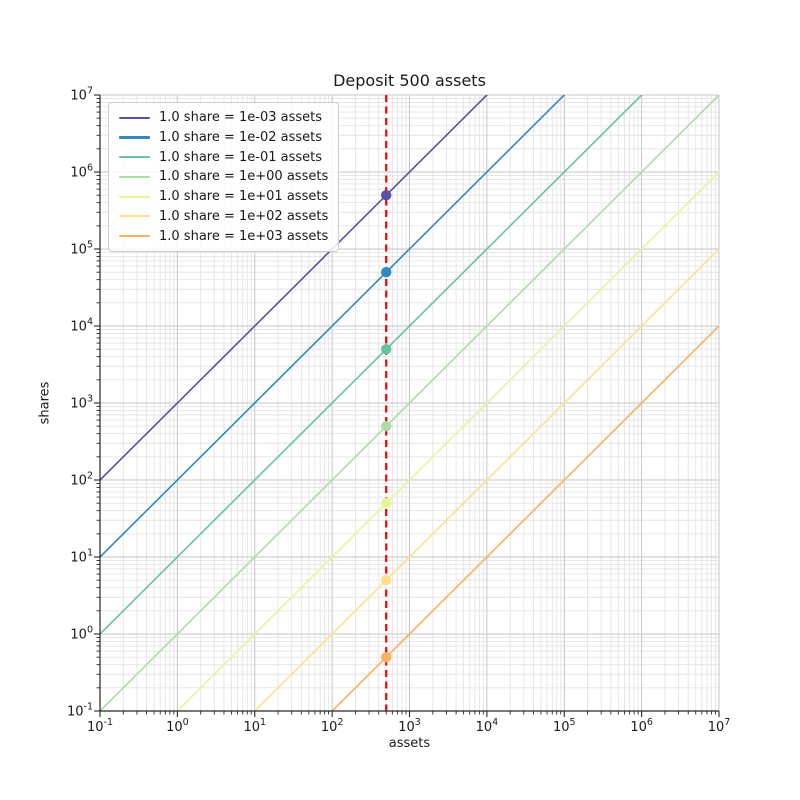  I want to click on legend-item-2: 1.0 share = 1e-01 assets, so click(228, 157).